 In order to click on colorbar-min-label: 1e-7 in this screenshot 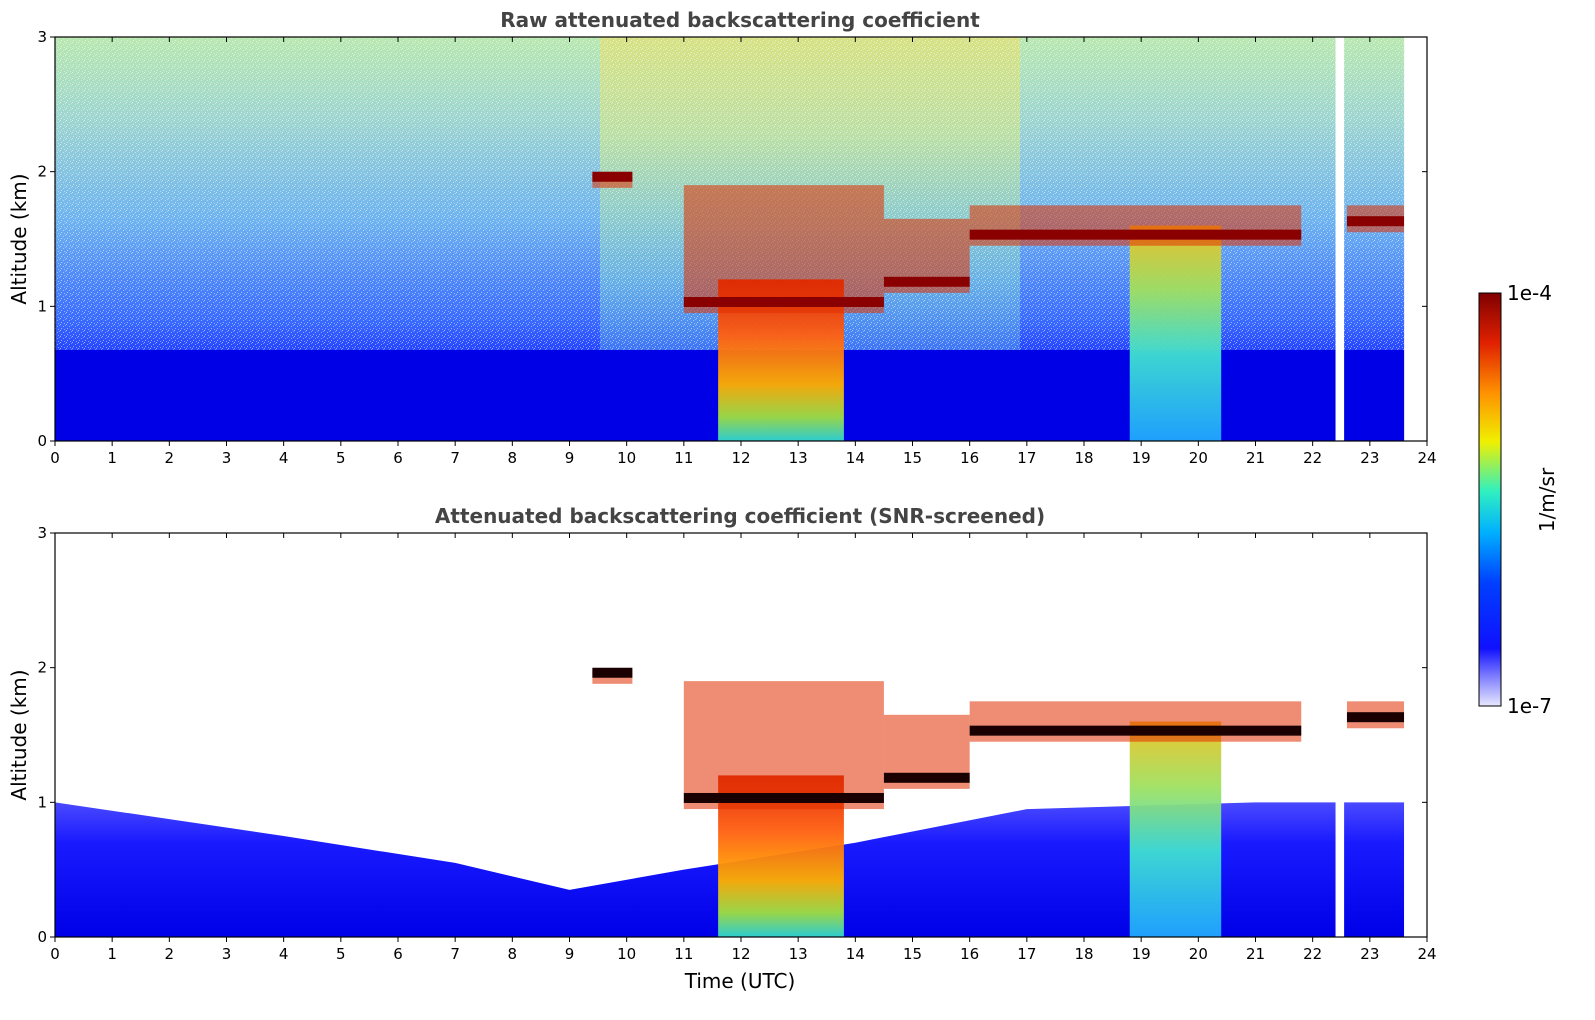, I will do `click(1529, 706)`.